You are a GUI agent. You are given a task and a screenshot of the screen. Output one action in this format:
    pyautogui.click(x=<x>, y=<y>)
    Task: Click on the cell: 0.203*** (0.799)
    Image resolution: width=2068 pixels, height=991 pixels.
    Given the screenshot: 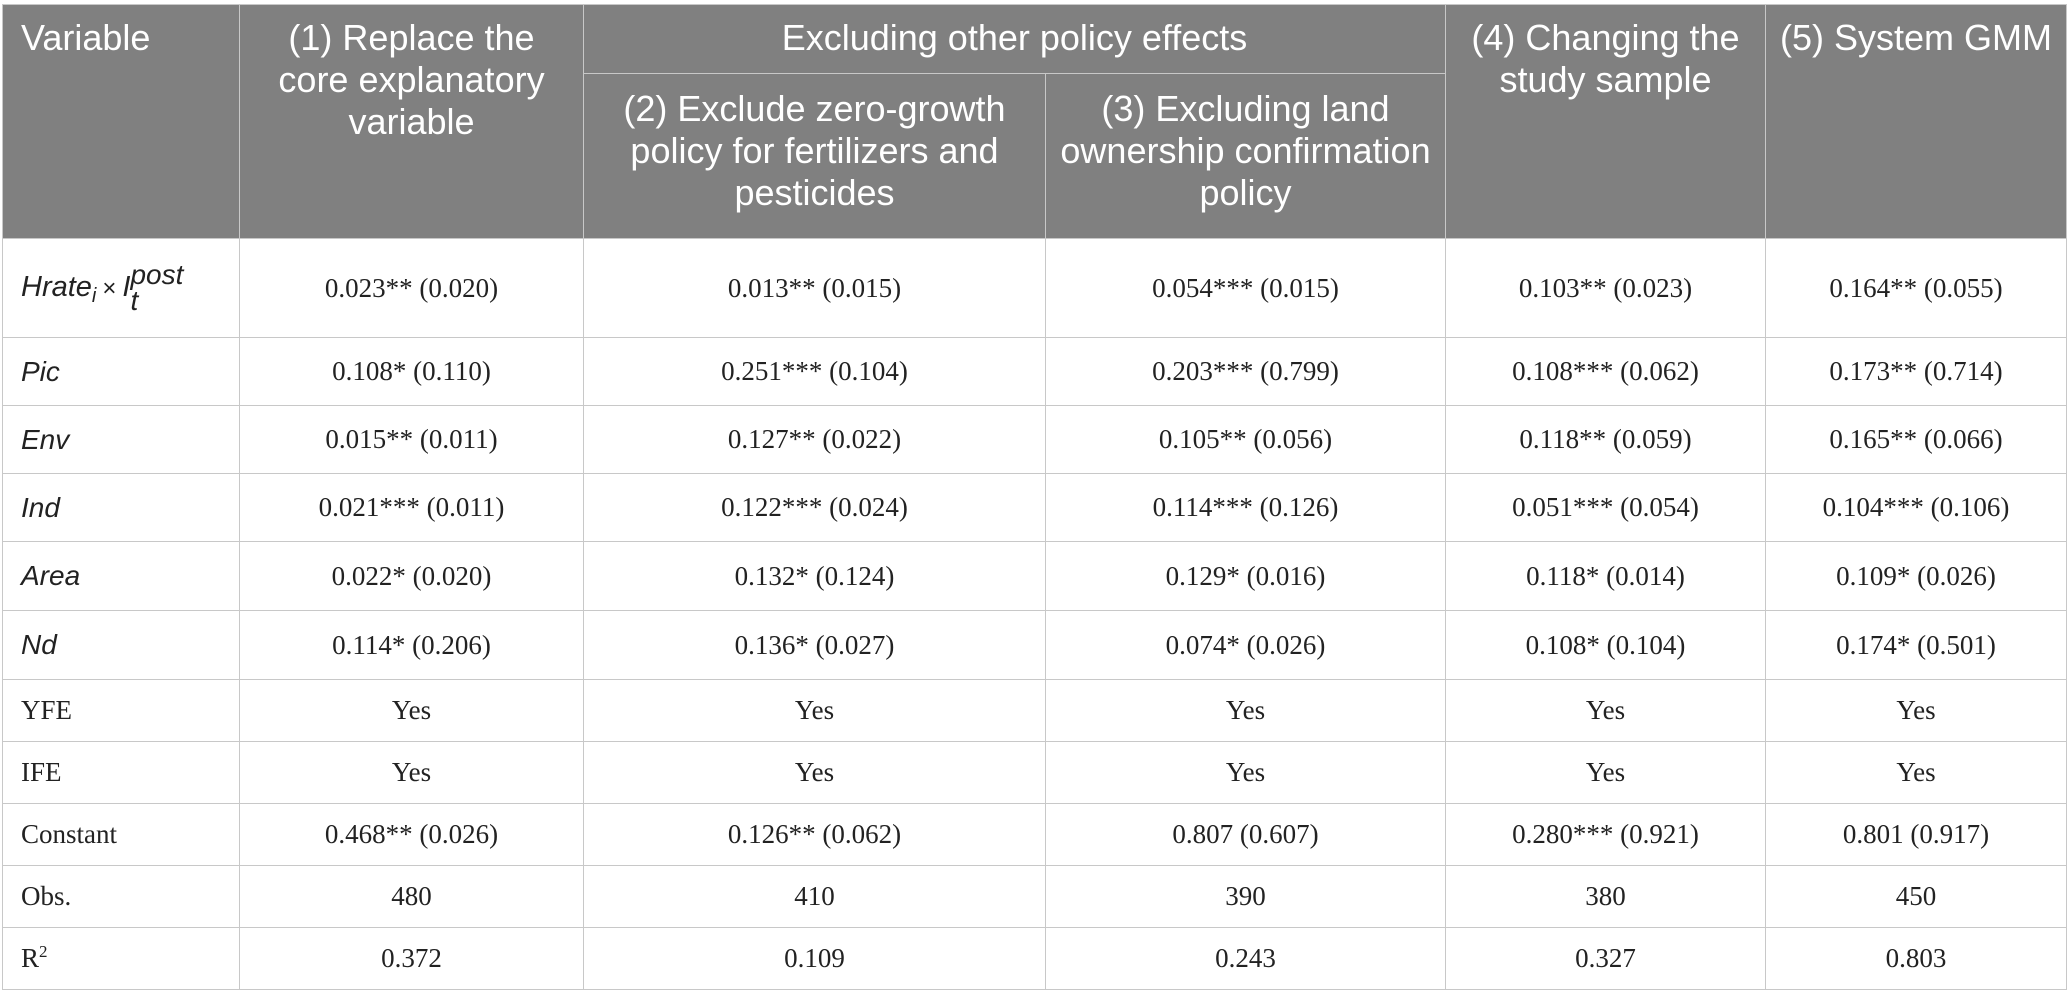 What is the action you would take?
    pyautogui.click(x=1245, y=371)
    